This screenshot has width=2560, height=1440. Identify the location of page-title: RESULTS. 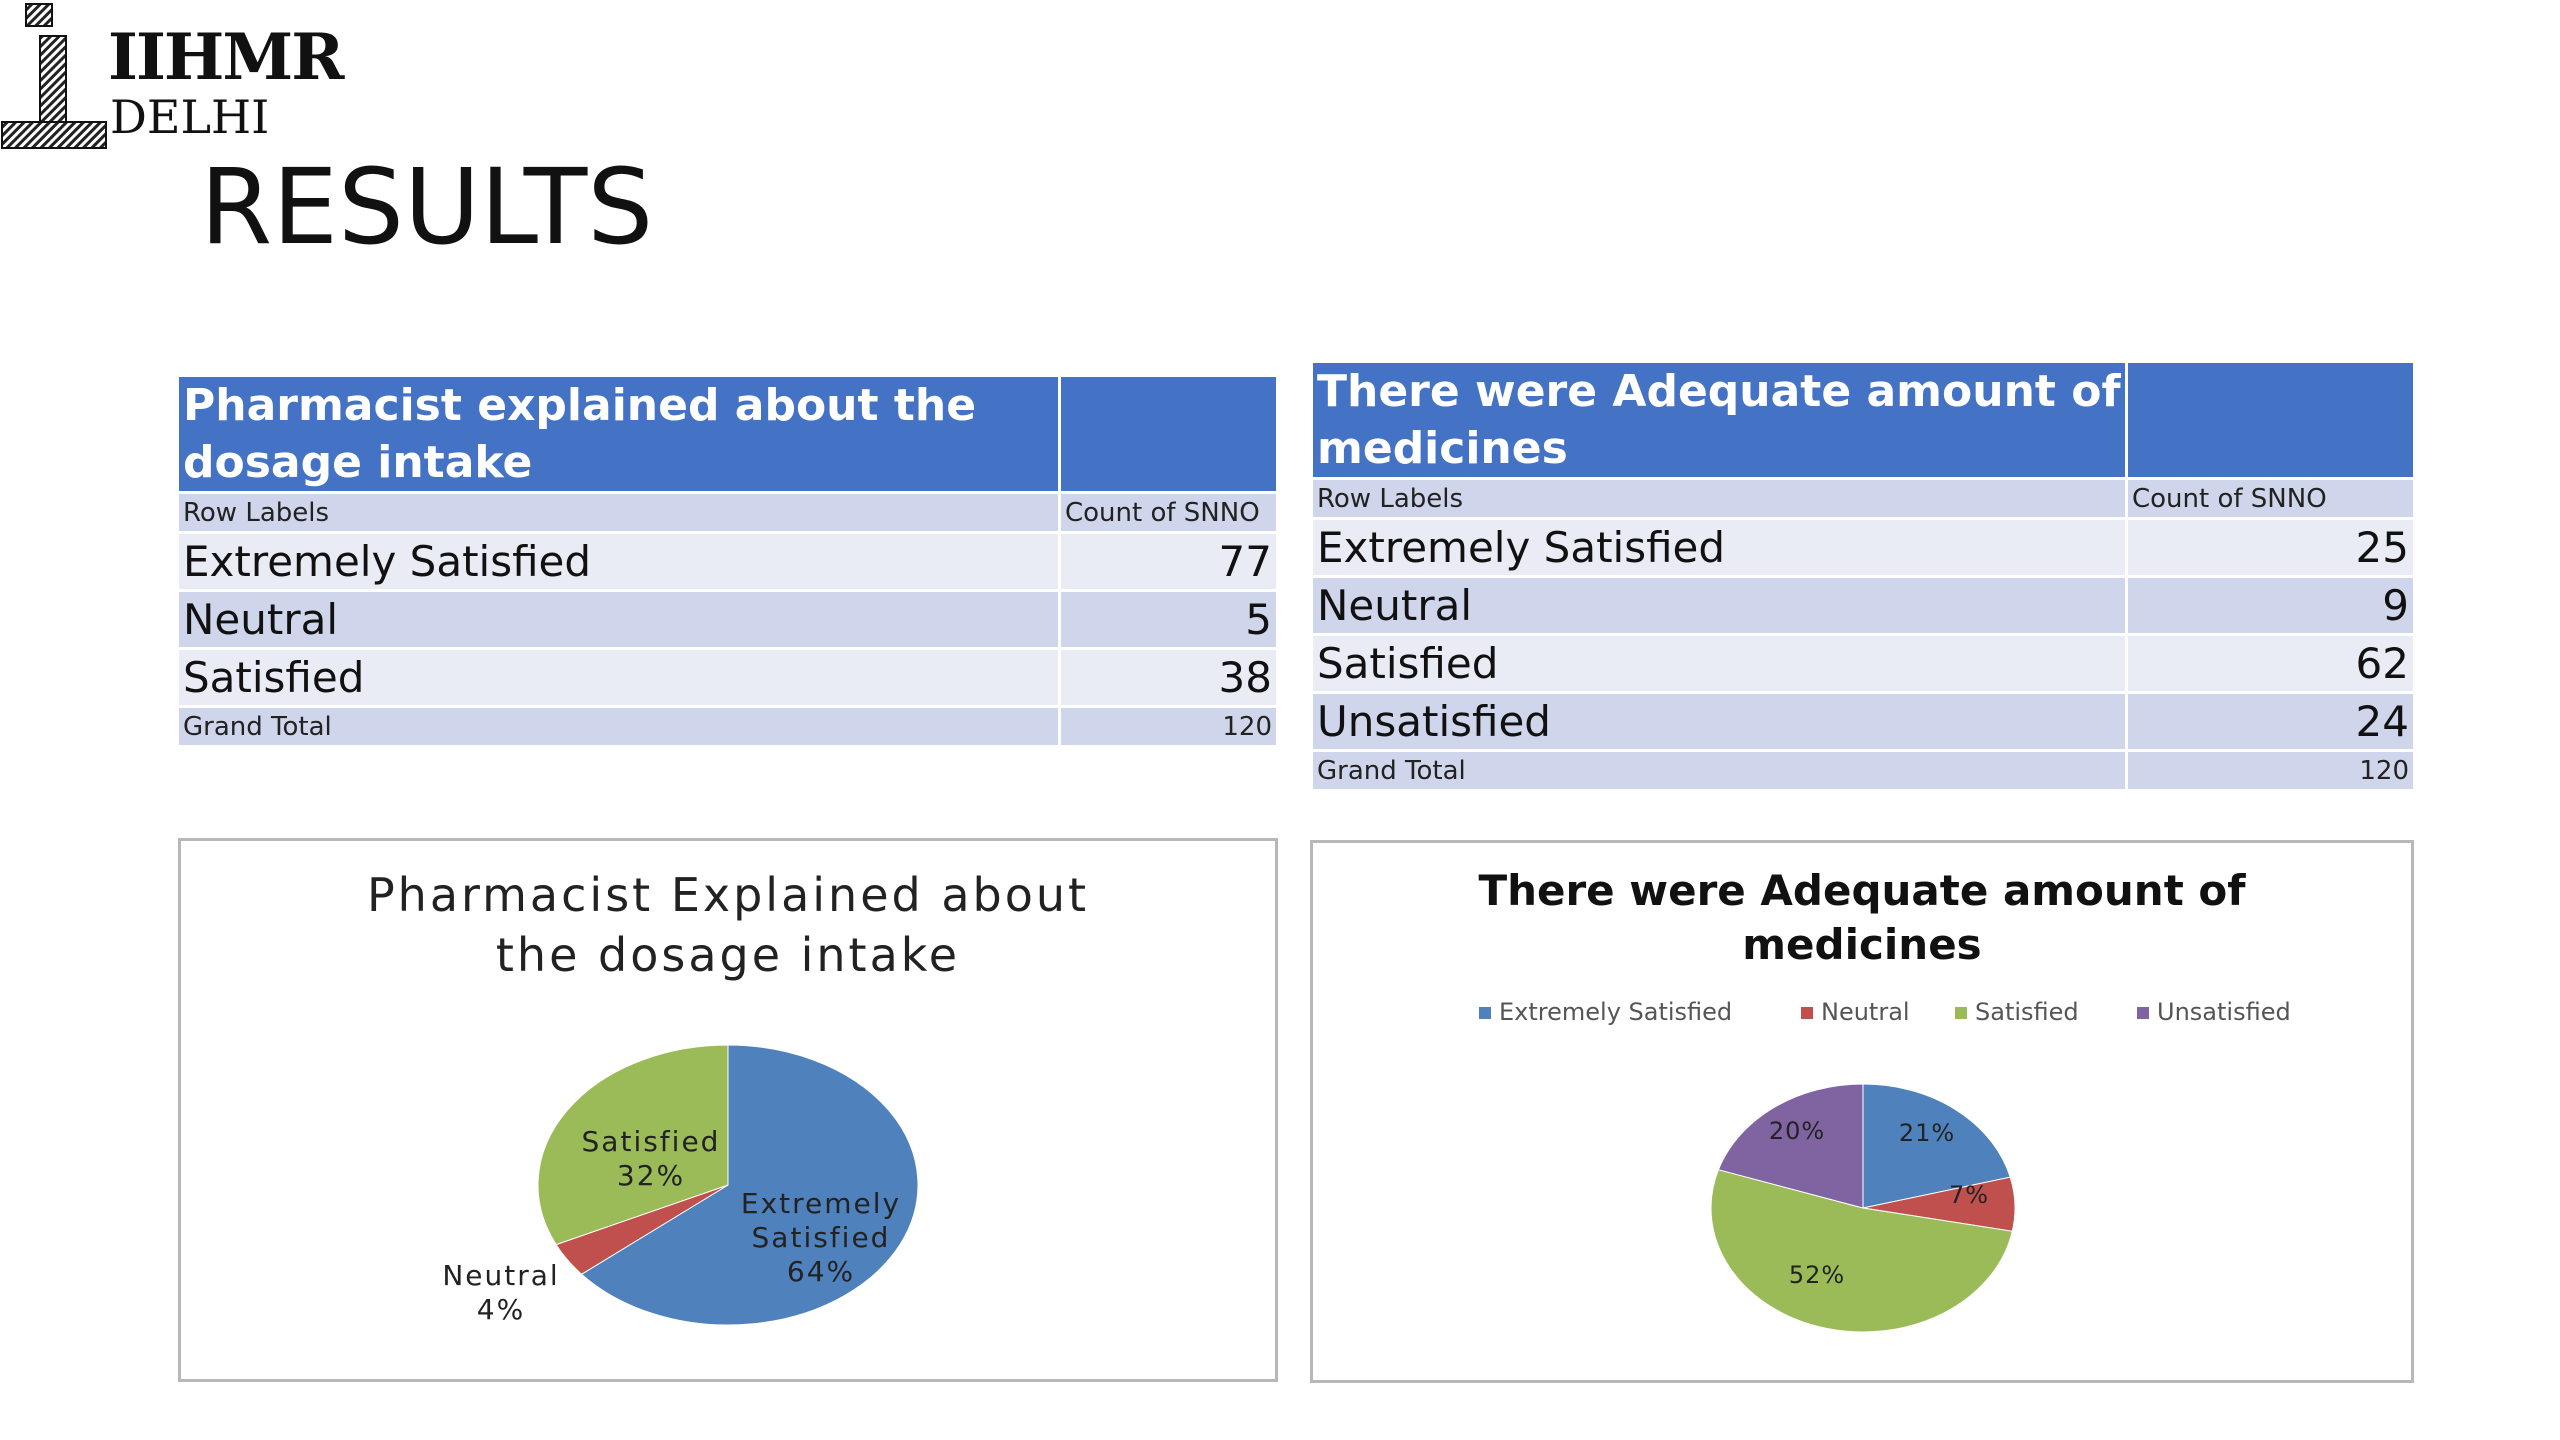
(427, 207).